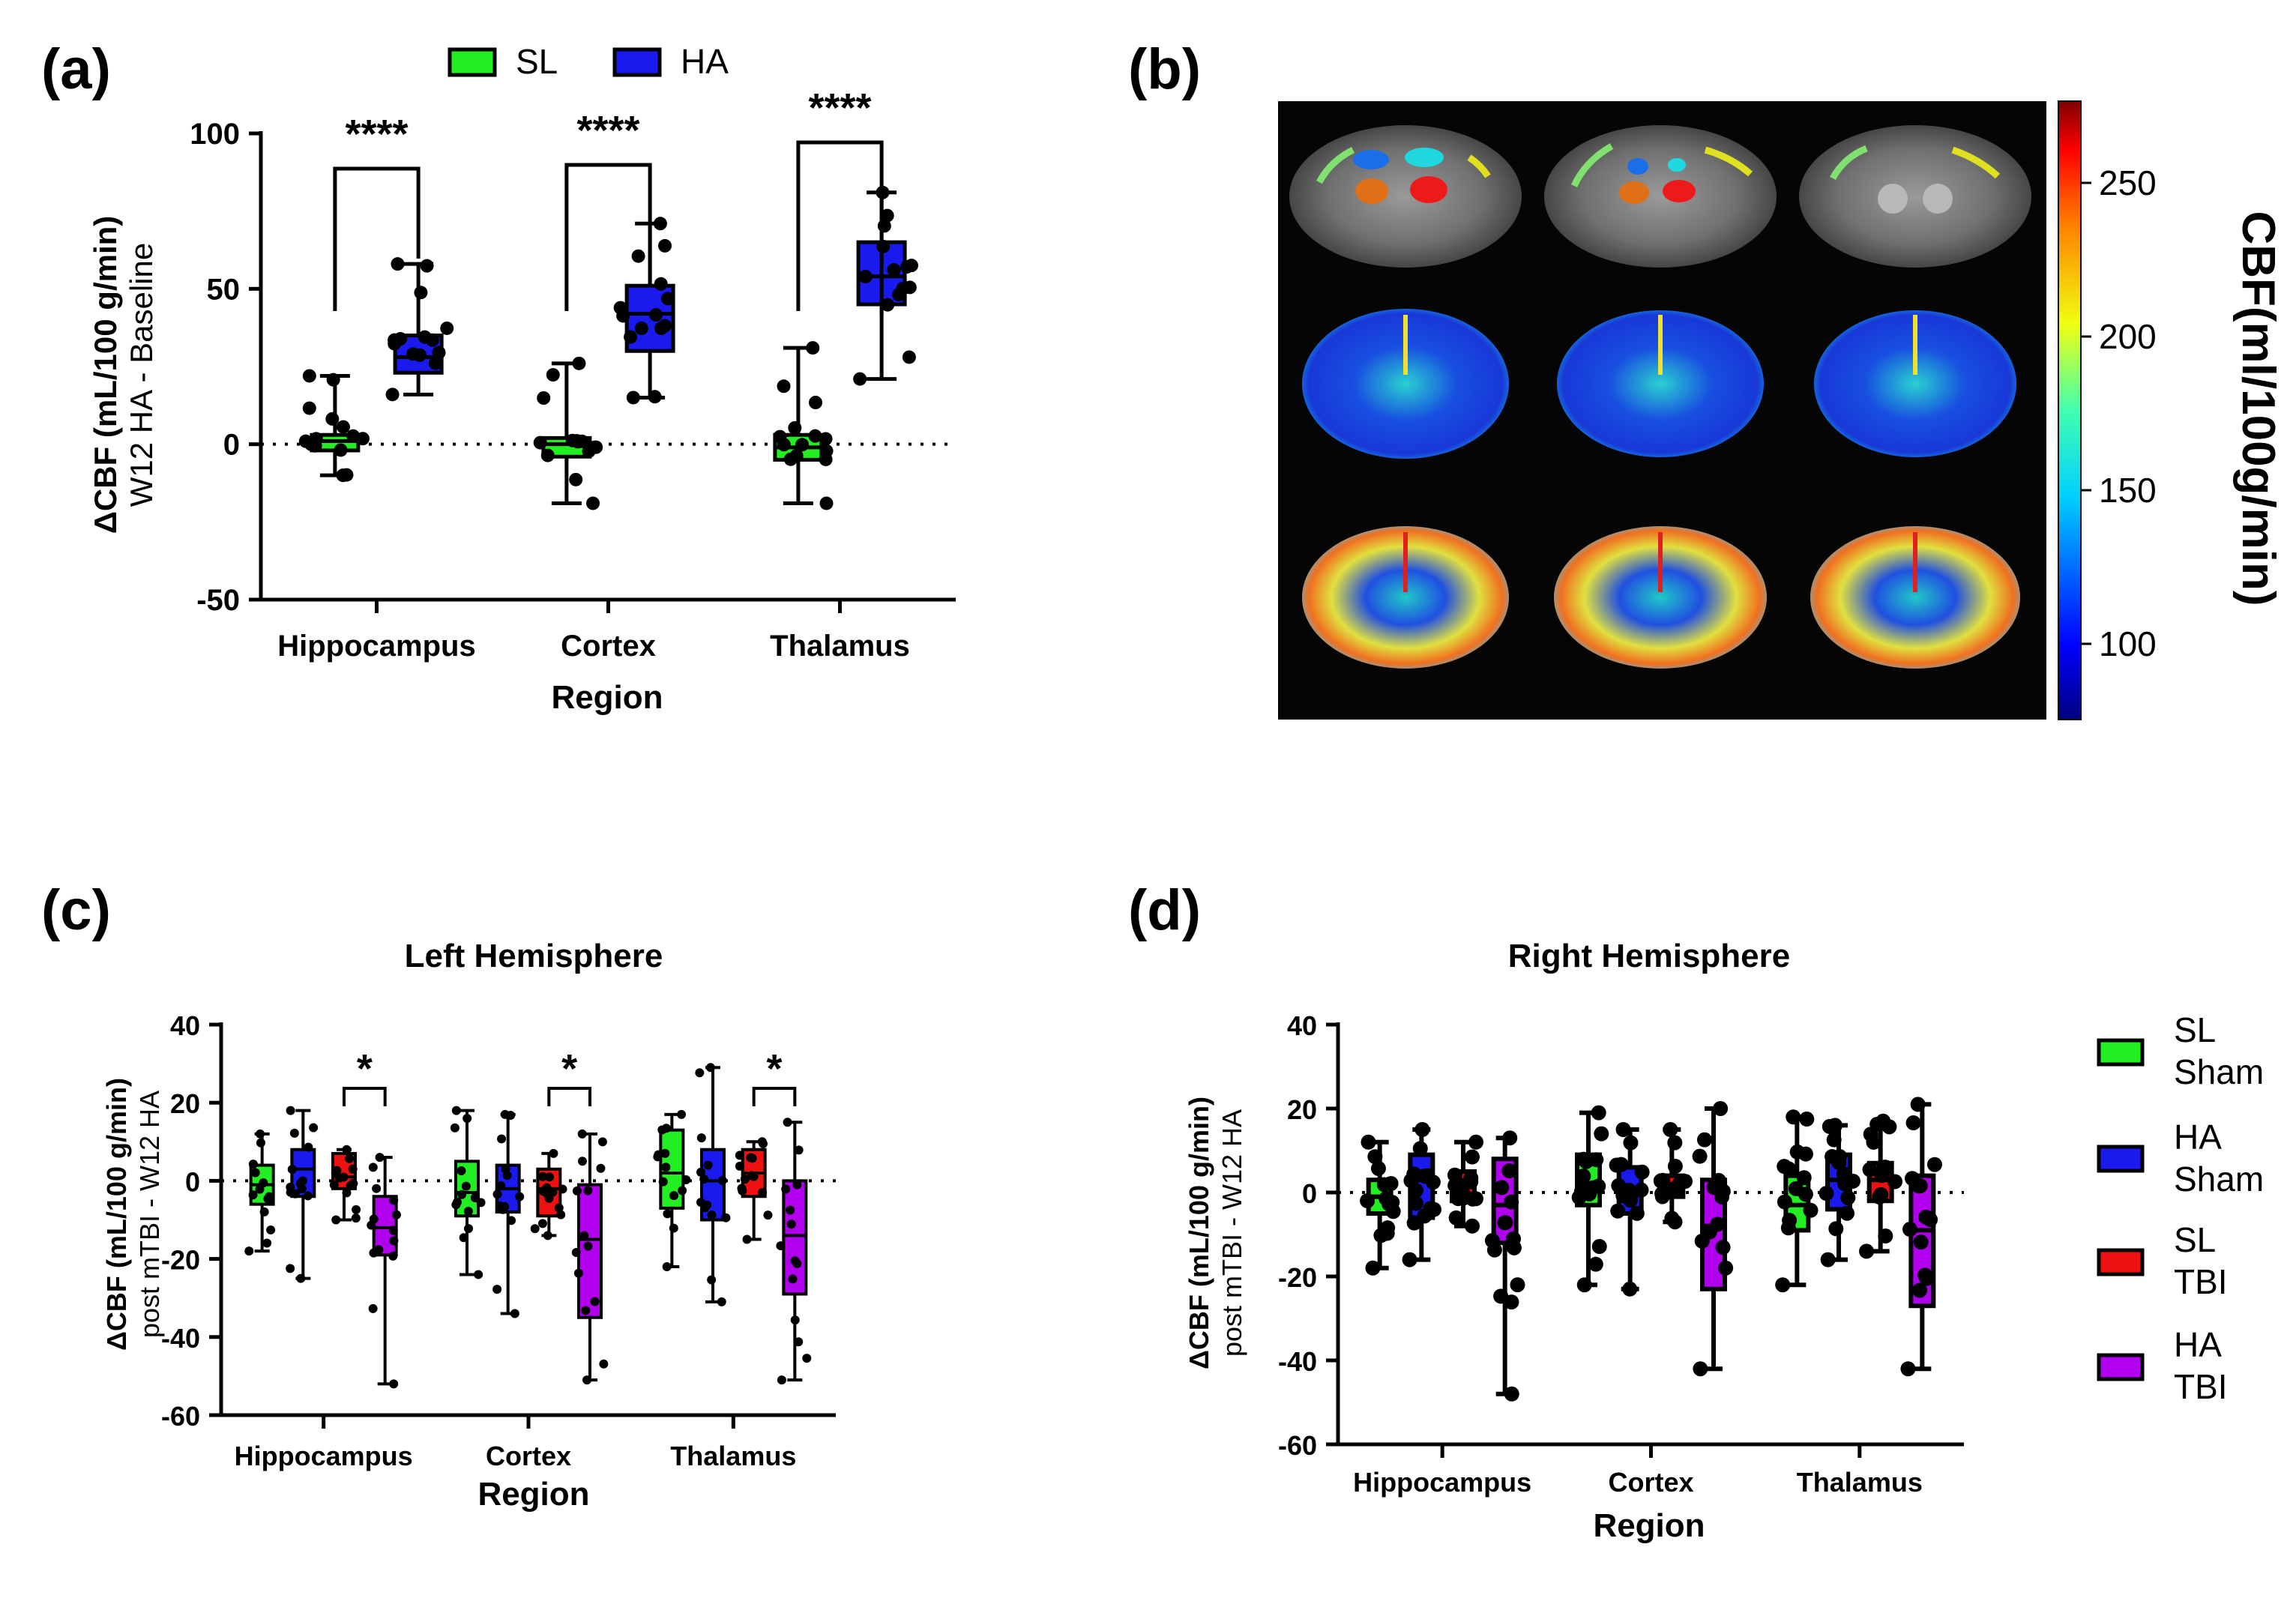  Describe the element at coordinates (2121, 1052) in the screenshot. I see `legend-d-sl-sham-swatch` at that location.